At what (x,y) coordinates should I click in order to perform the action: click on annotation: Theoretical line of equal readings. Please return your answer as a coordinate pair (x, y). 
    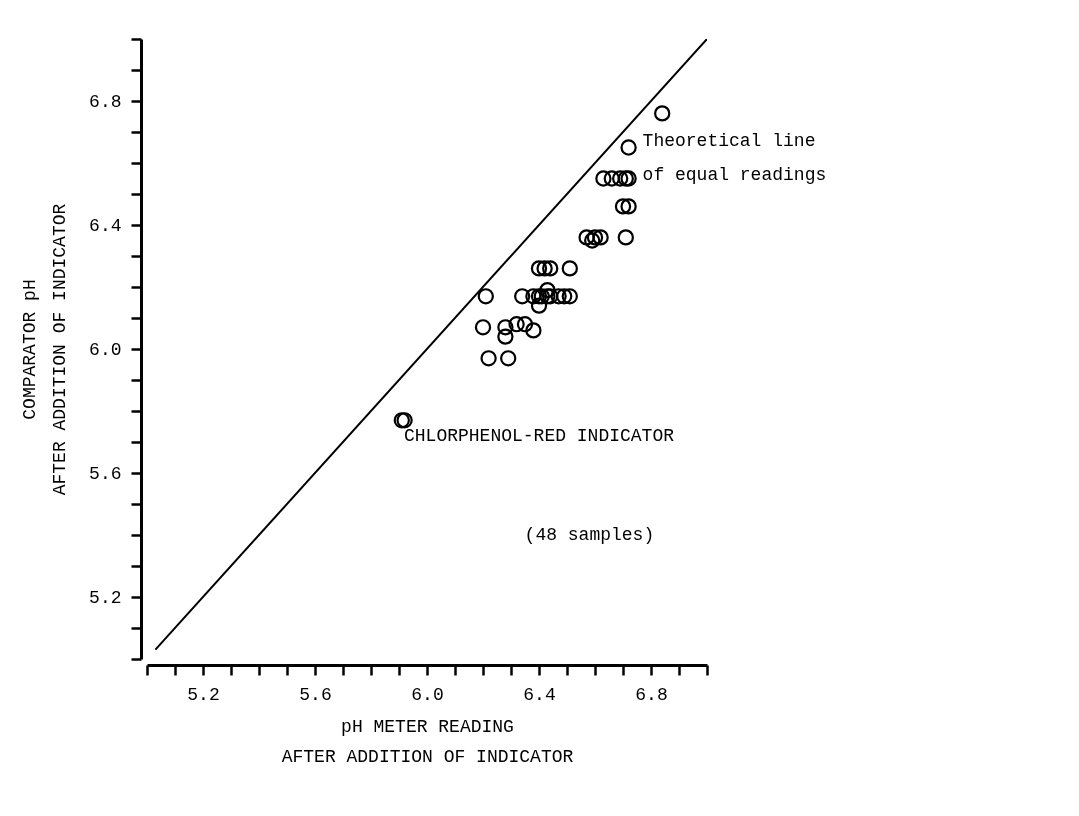
    Looking at the image, I should click on (734, 158).